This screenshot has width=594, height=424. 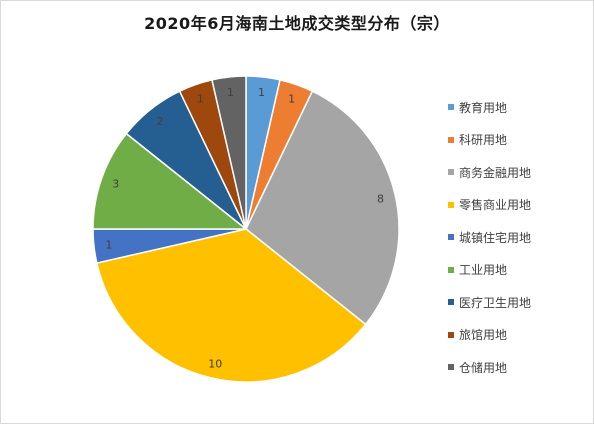 What do you see at coordinates (230, 92) in the screenshot?
I see `data-label-9: 1` at bounding box center [230, 92].